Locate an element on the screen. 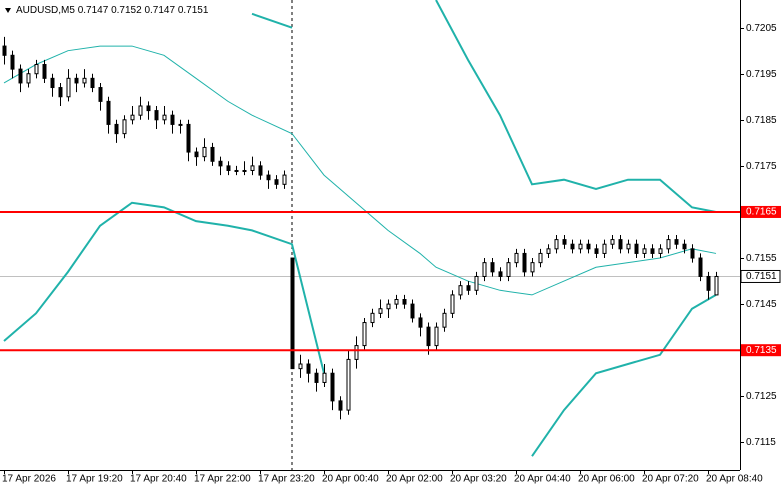  y-tick-label: 0.7115 is located at coordinates (761, 442).